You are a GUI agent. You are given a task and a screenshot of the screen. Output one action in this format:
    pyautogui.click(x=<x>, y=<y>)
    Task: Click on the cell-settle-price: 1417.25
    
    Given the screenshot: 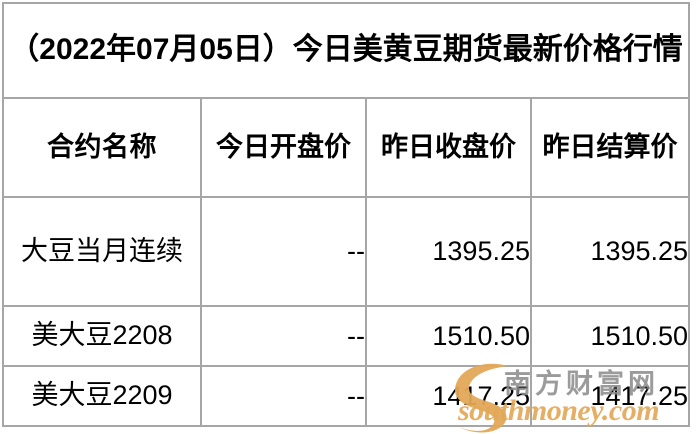 What is the action you would take?
    pyautogui.click(x=610, y=396)
    